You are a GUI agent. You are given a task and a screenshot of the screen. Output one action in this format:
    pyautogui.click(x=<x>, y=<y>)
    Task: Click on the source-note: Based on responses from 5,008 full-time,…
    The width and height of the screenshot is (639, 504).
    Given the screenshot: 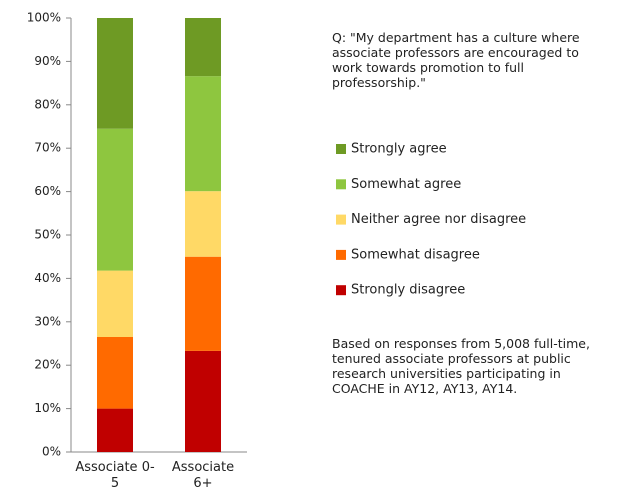 What is the action you would take?
    pyautogui.click(x=461, y=366)
    